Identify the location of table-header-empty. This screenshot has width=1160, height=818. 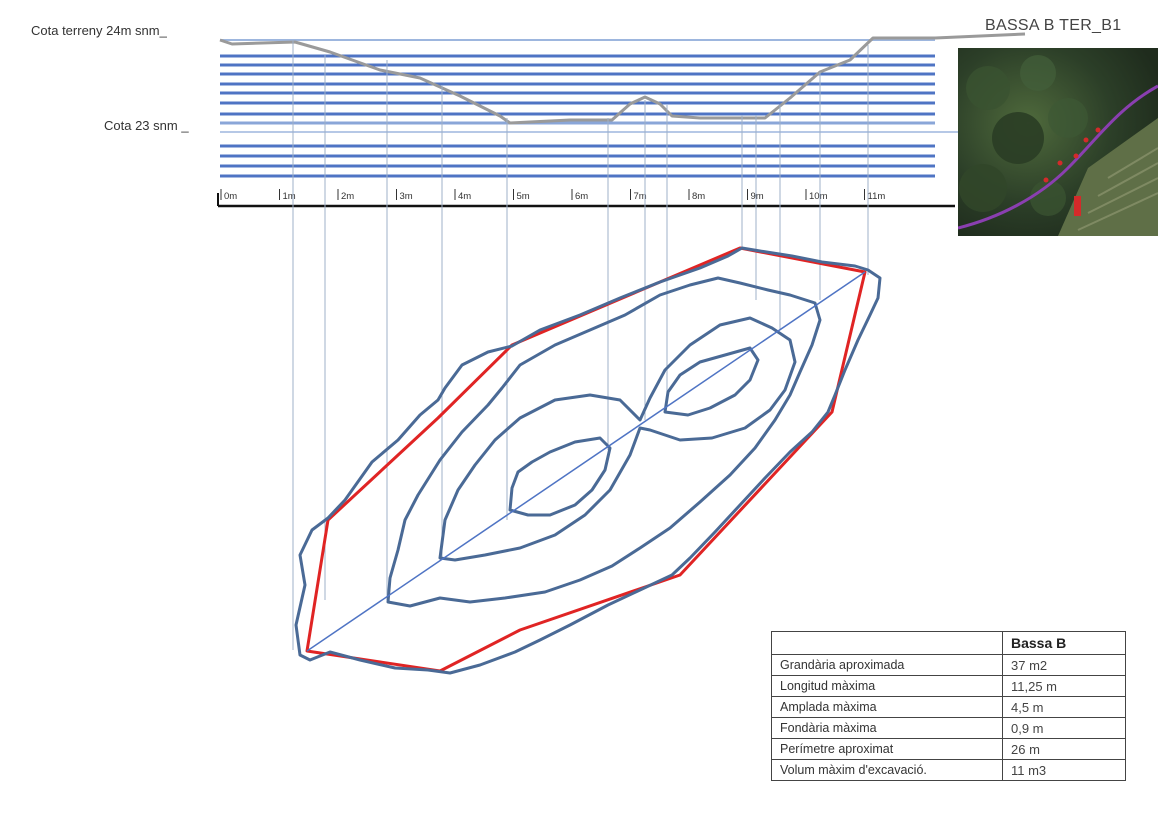
(887, 643).